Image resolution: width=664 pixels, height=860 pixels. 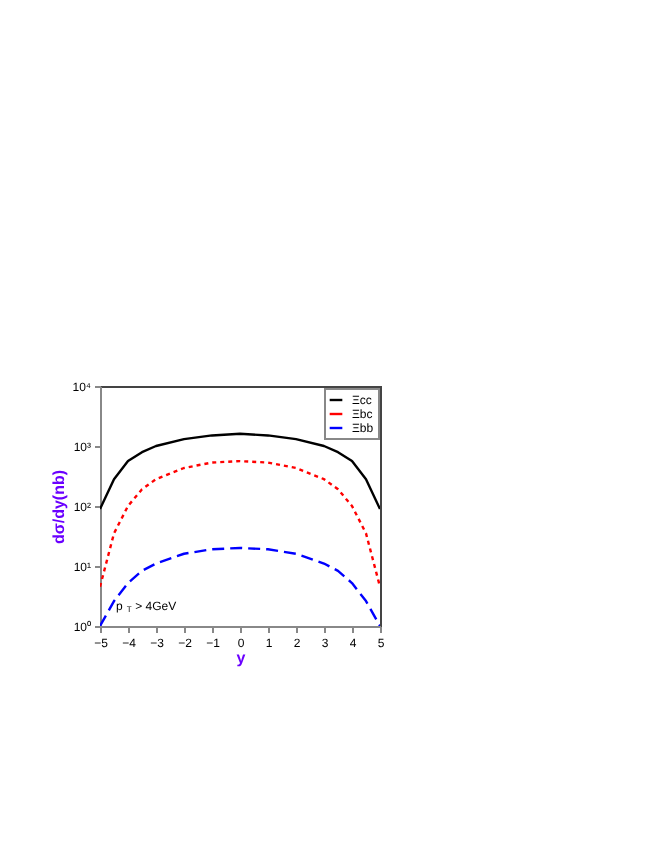 What do you see at coordinates (241, 658) in the screenshot?
I see `x-axis-title: y` at bounding box center [241, 658].